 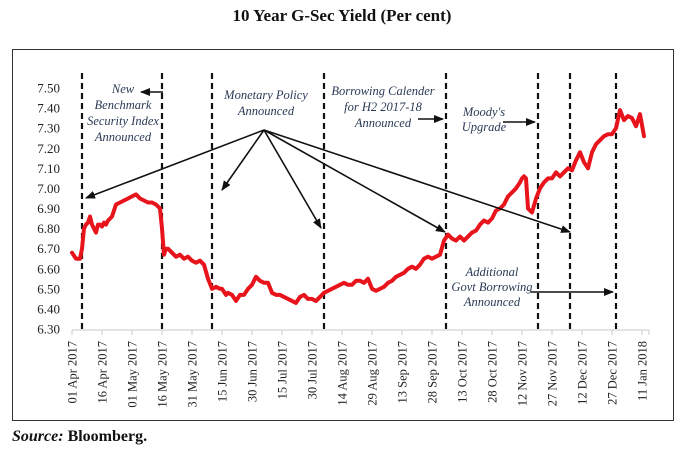 What do you see at coordinates (223, 371) in the screenshot?
I see `x-tick-label: 15 Jun 2017` at bounding box center [223, 371].